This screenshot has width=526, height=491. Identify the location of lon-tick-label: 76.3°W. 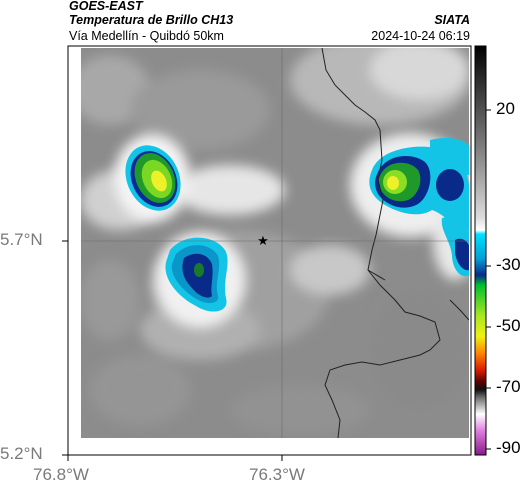
(277, 474).